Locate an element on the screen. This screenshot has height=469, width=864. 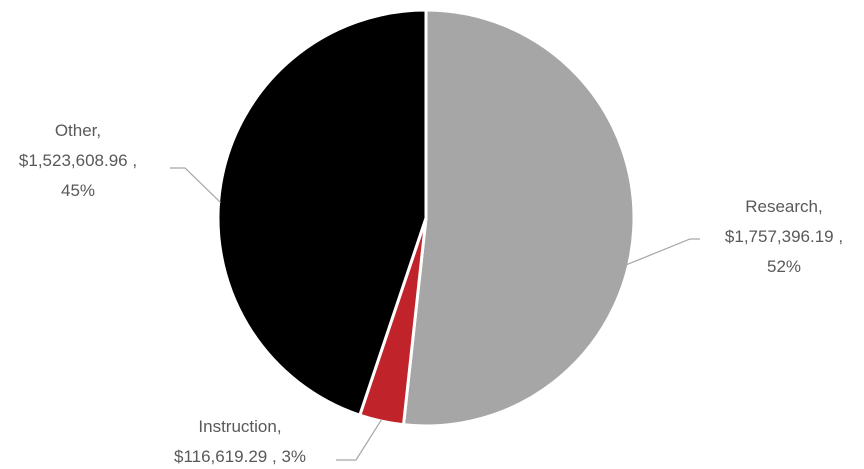
label-instruction-percent: 3% is located at coordinates (293, 456).